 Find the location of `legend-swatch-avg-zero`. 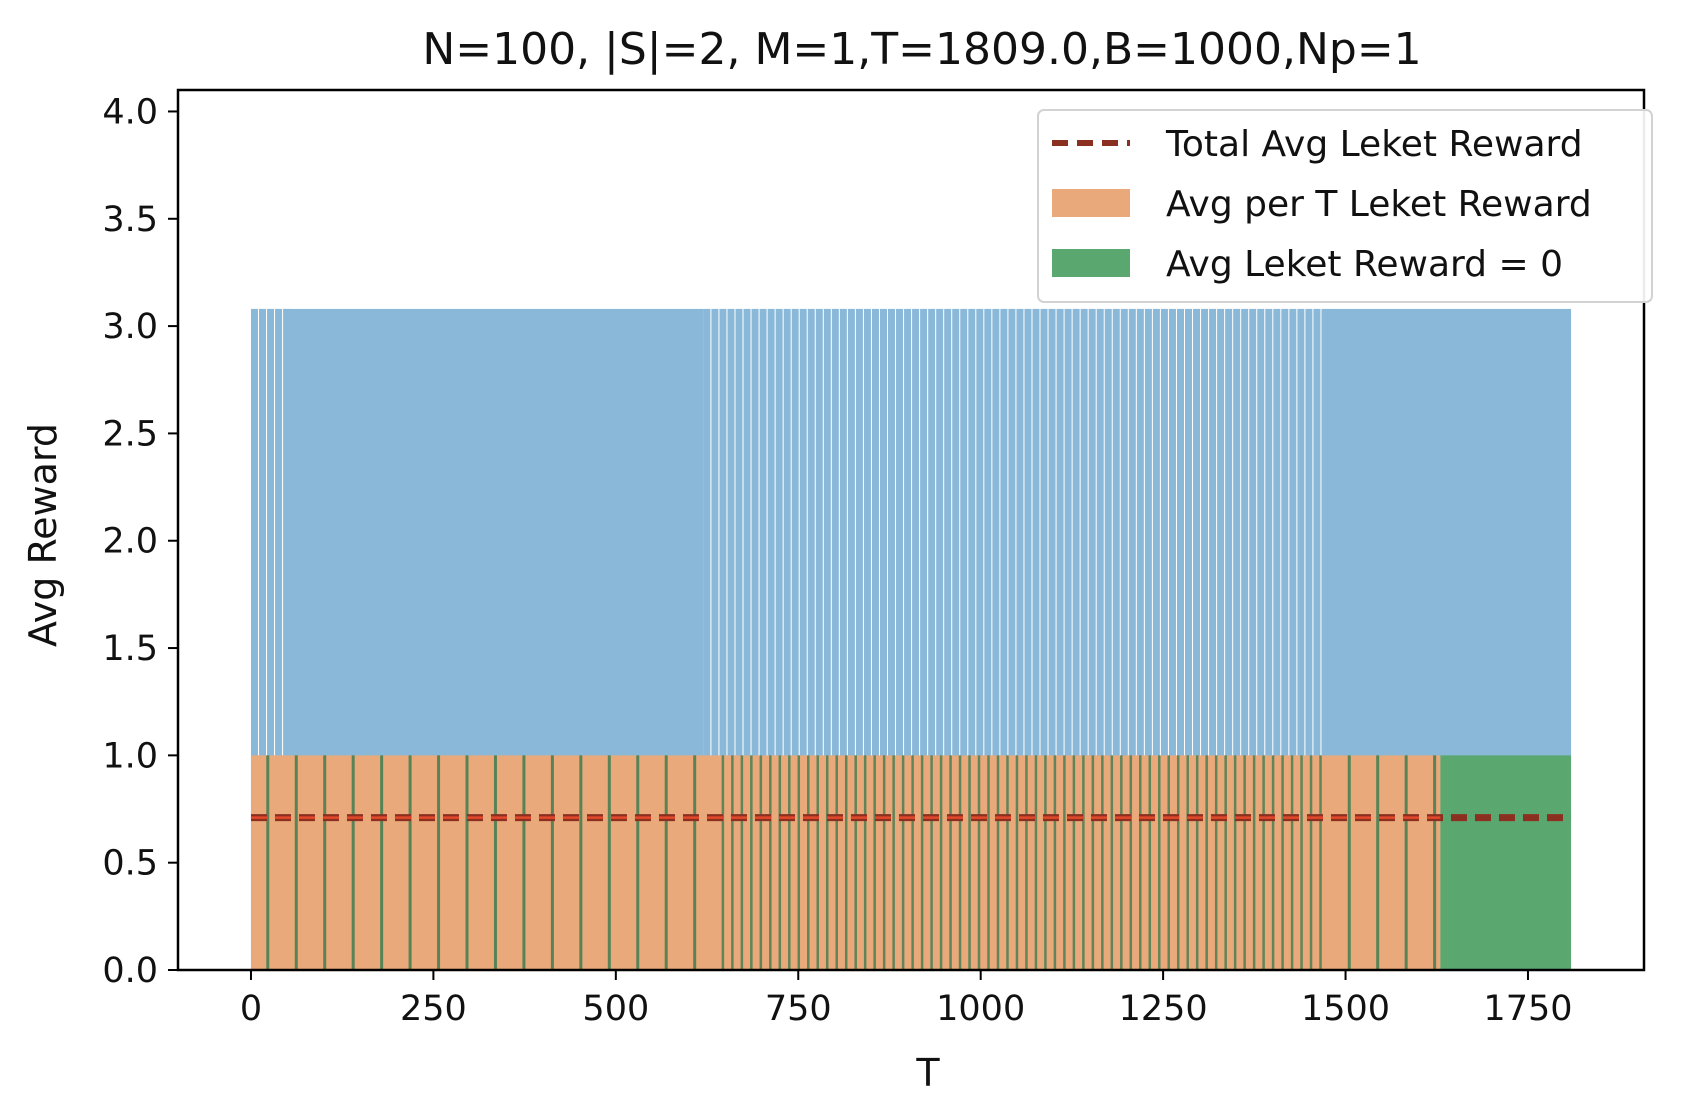

legend-swatch-avg-zero is located at coordinates (1091, 263).